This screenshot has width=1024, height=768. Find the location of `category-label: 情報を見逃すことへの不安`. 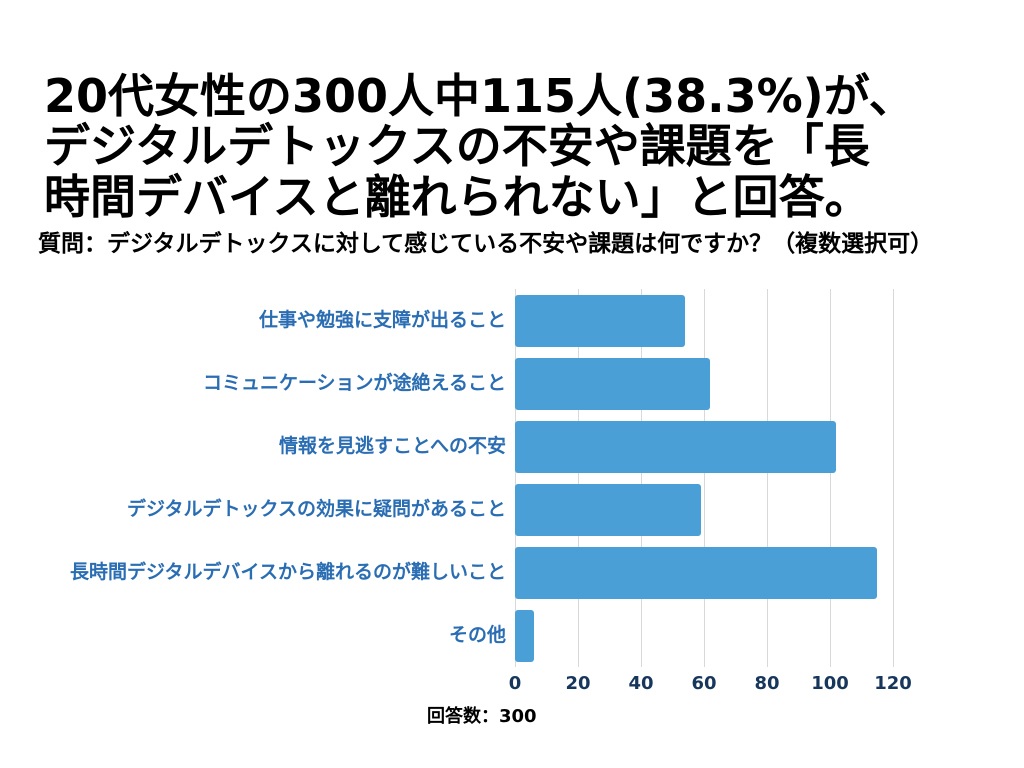

category-label: 情報を見逃すことへの不安 is located at coordinates (392, 445).